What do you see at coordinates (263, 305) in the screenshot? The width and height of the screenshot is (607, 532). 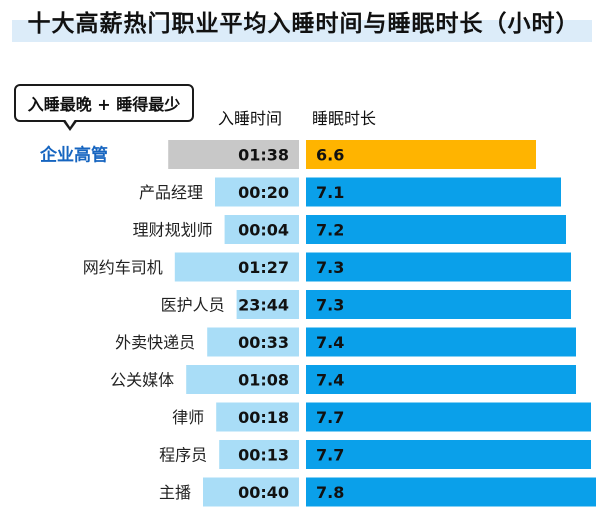 I see `bedtime-label: 23:44` at bounding box center [263, 305].